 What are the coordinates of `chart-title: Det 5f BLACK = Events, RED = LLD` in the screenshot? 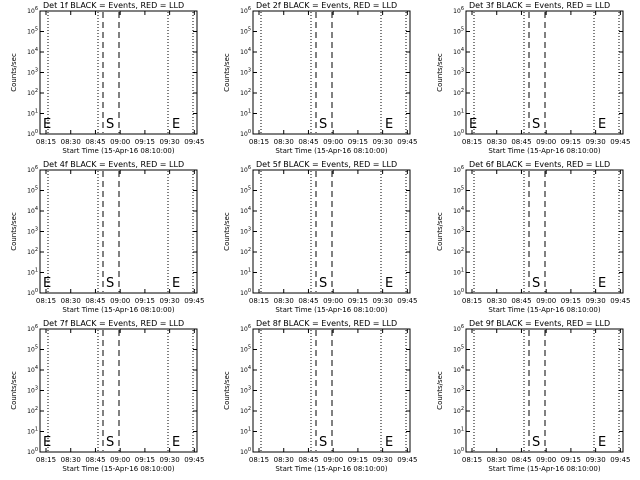 It's located at (326, 164).